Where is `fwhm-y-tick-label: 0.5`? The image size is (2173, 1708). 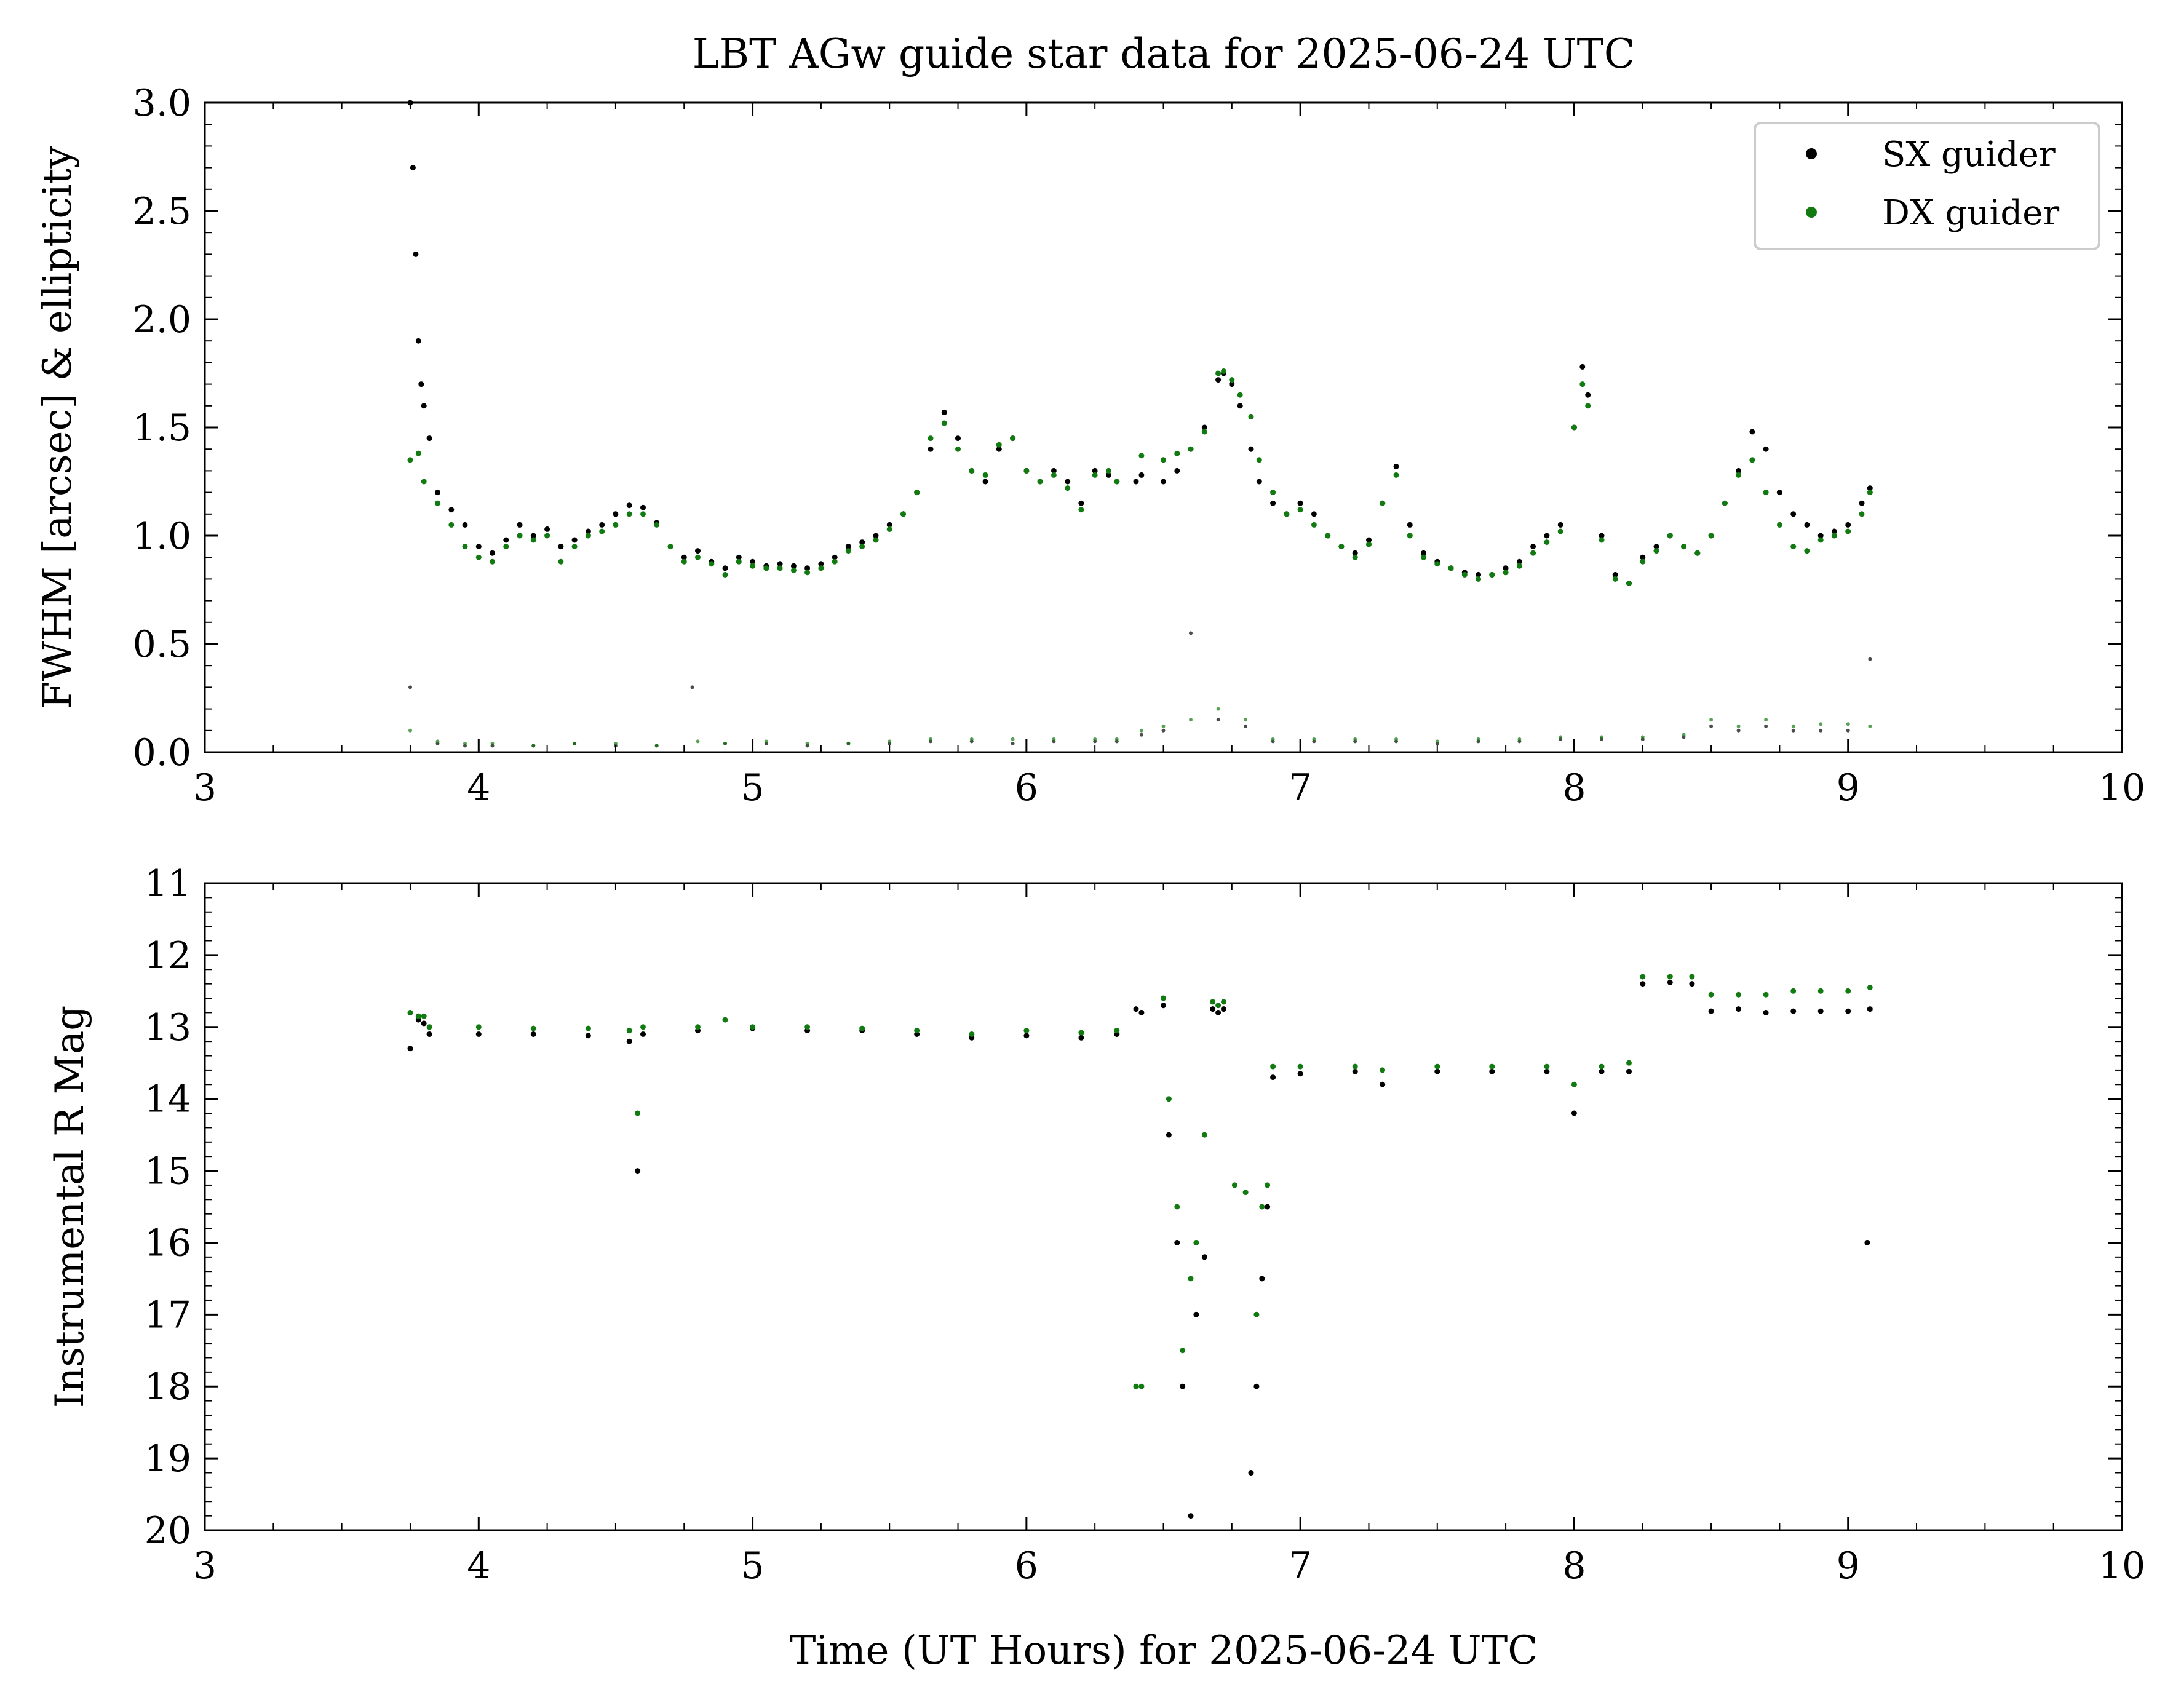
fwhm-y-tick-label: 0.5 is located at coordinates (162, 644).